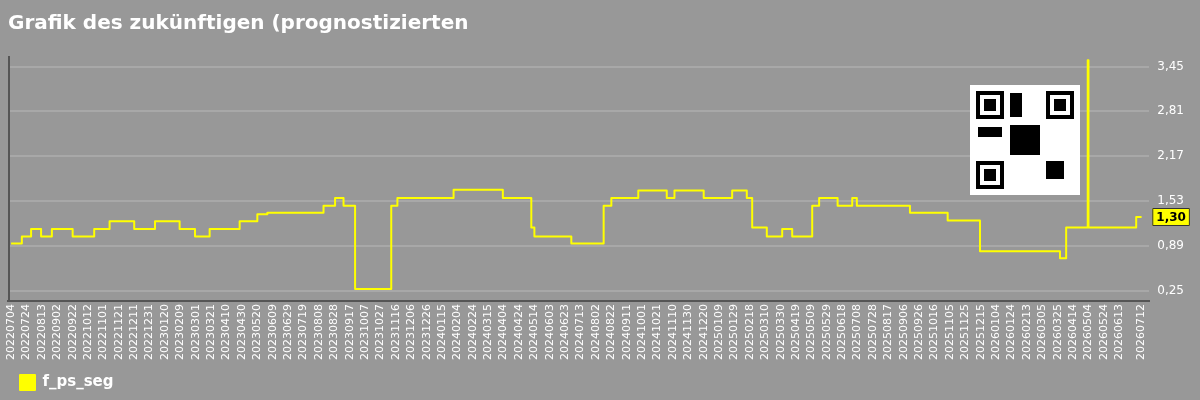 This screenshot has width=1200, height=400. I want to click on x-tick-label: 20220813, so click(41, 332).